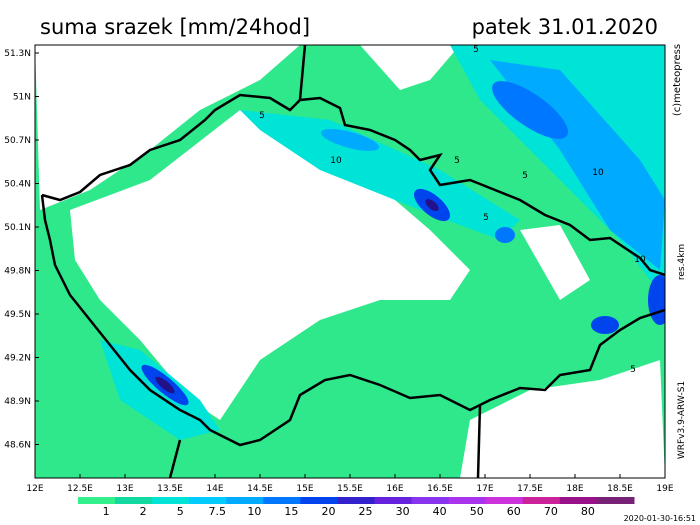  Describe the element at coordinates (677, 80) in the screenshot. I see `side-note: (c)meteopress` at that location.